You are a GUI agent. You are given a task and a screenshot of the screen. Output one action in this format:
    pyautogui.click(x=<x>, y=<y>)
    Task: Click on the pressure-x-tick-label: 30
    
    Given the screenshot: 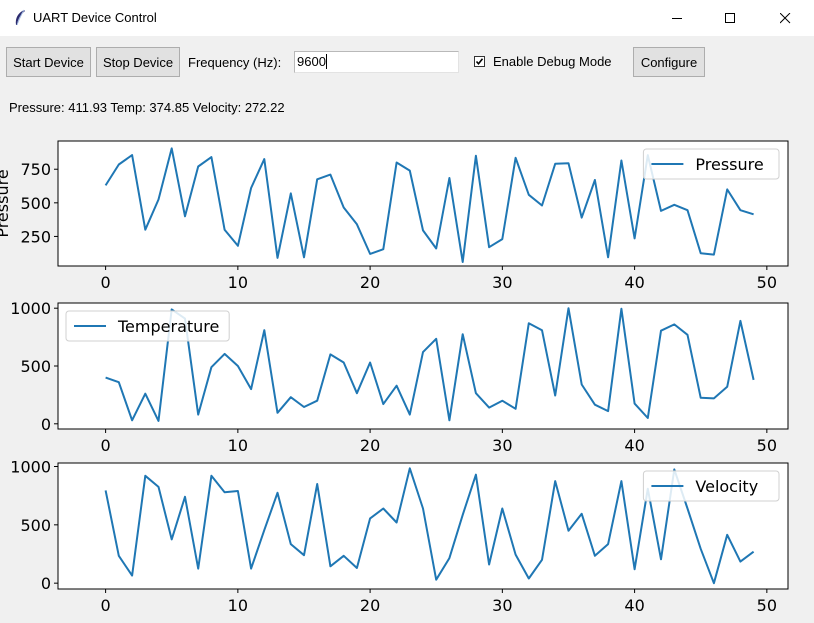 What is the action you would take?
    pyautogui.click(x=502, y=282)
    